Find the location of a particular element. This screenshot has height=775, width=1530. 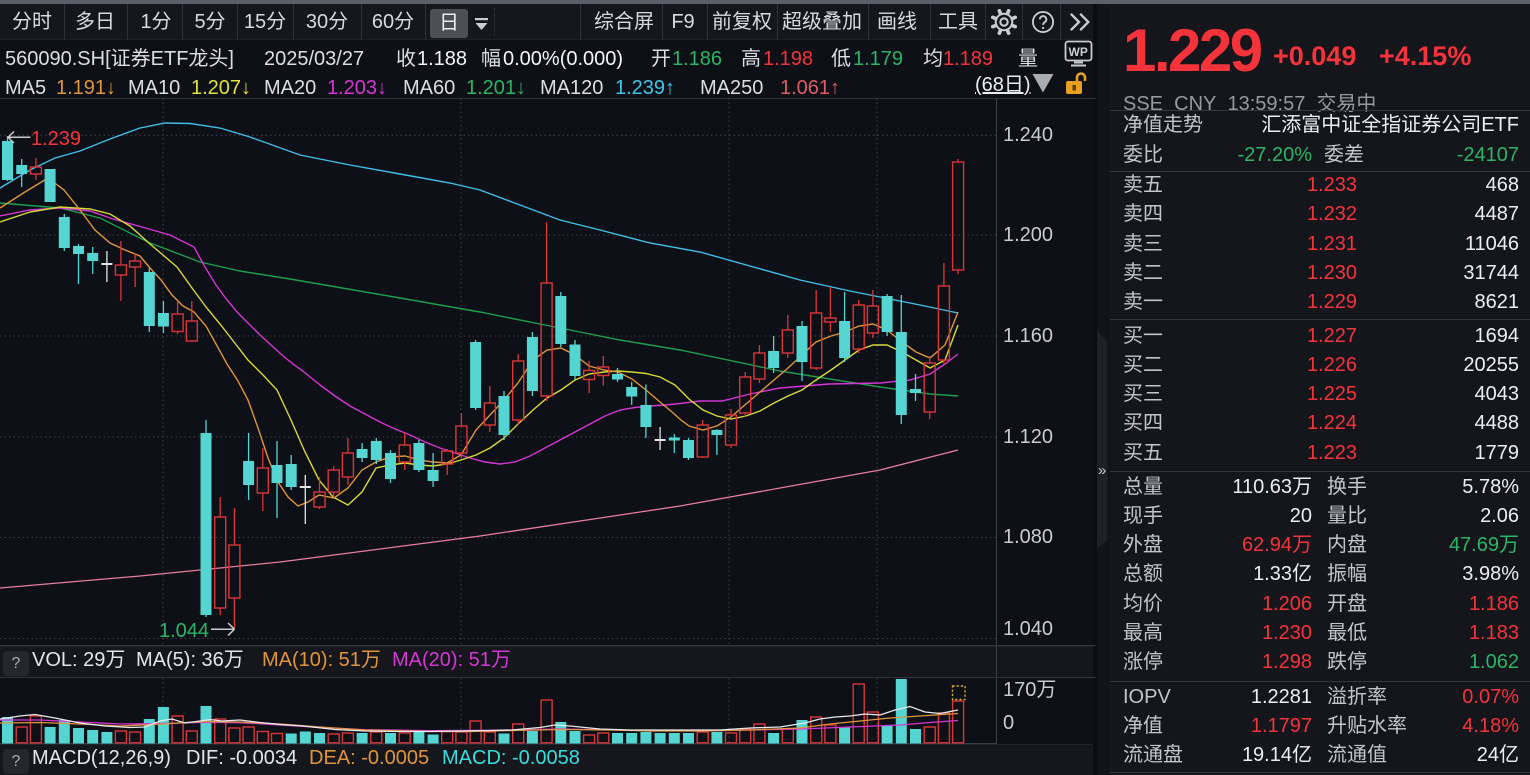

svg-text: 1.239 is located at coordinates (56, 139).